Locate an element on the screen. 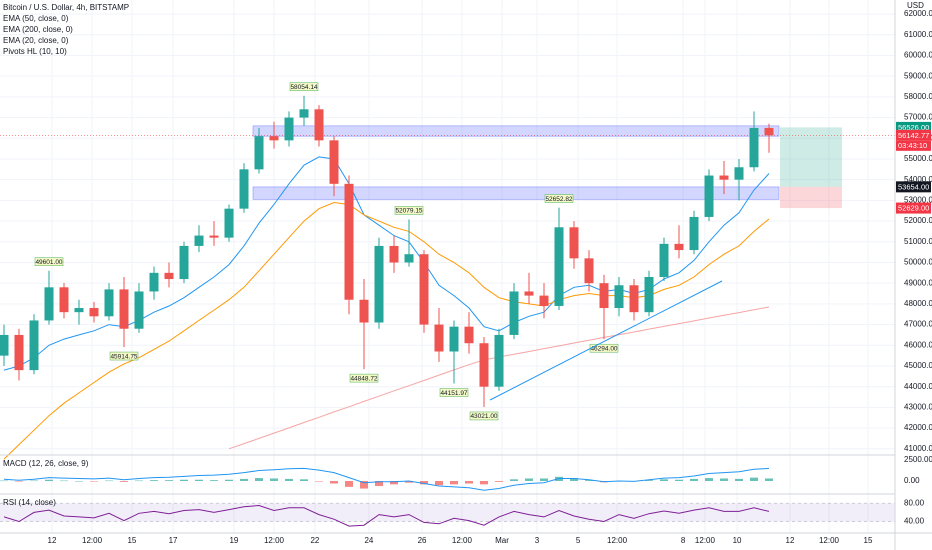 The width and height of the screenshot is (932, 550). y-tick-label: 62000.00 is located at coordinates (918, 13).